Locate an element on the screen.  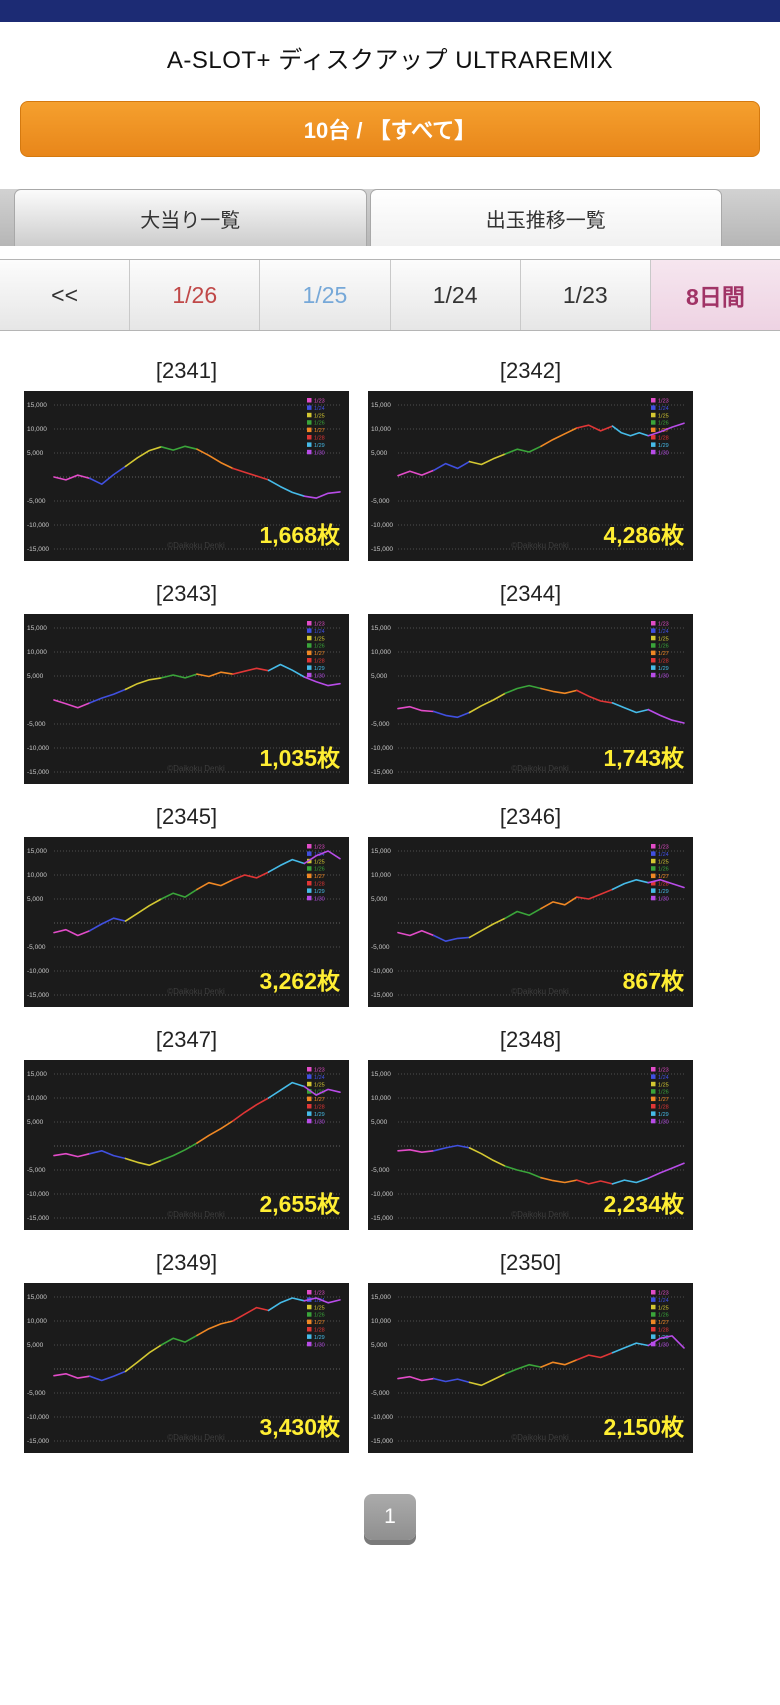
pagination: 1 is located at coordinates (390, 1577).